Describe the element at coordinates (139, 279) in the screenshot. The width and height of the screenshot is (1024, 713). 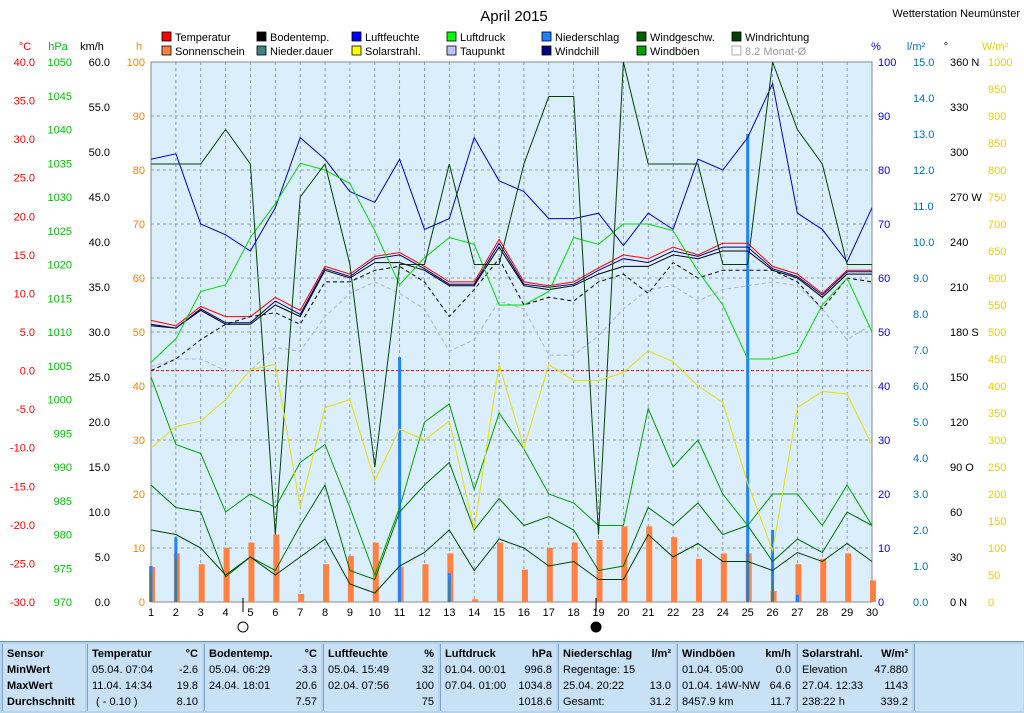
I see `y-tick-label-sun: 60` at that location.